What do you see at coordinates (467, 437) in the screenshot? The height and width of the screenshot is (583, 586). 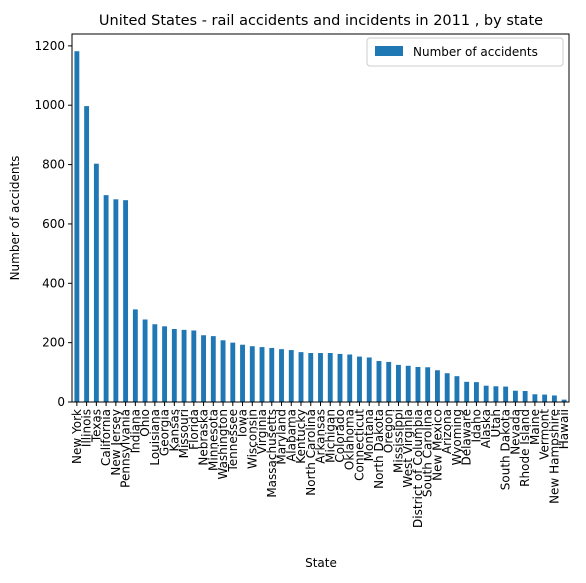 I see `x-tick-label: Delaware` at bounding box center [467, 437].